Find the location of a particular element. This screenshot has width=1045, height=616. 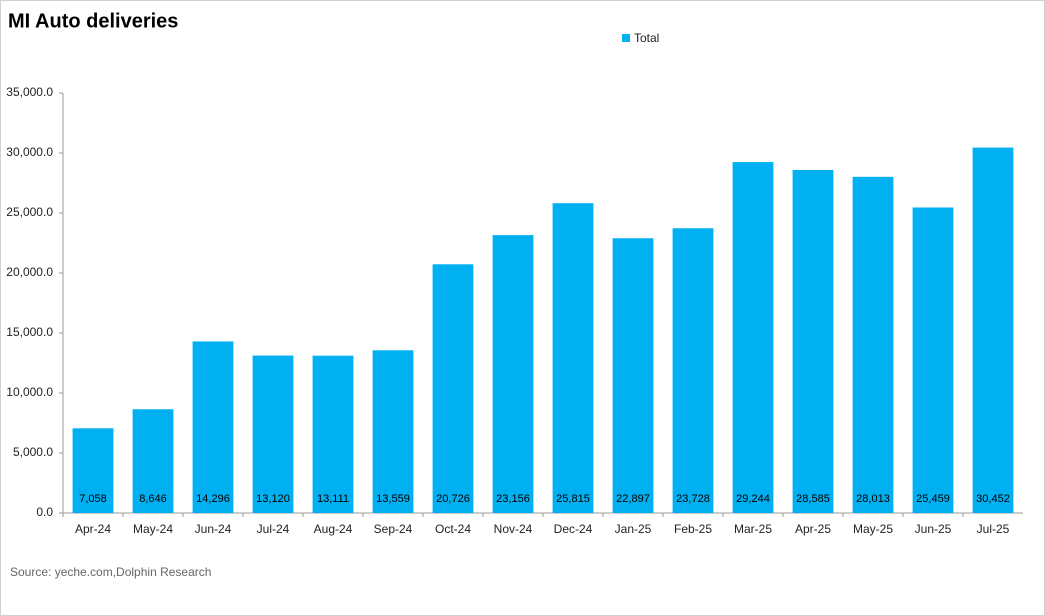

x-tick-label: Apr-24 is located at coordinates (93, 529).